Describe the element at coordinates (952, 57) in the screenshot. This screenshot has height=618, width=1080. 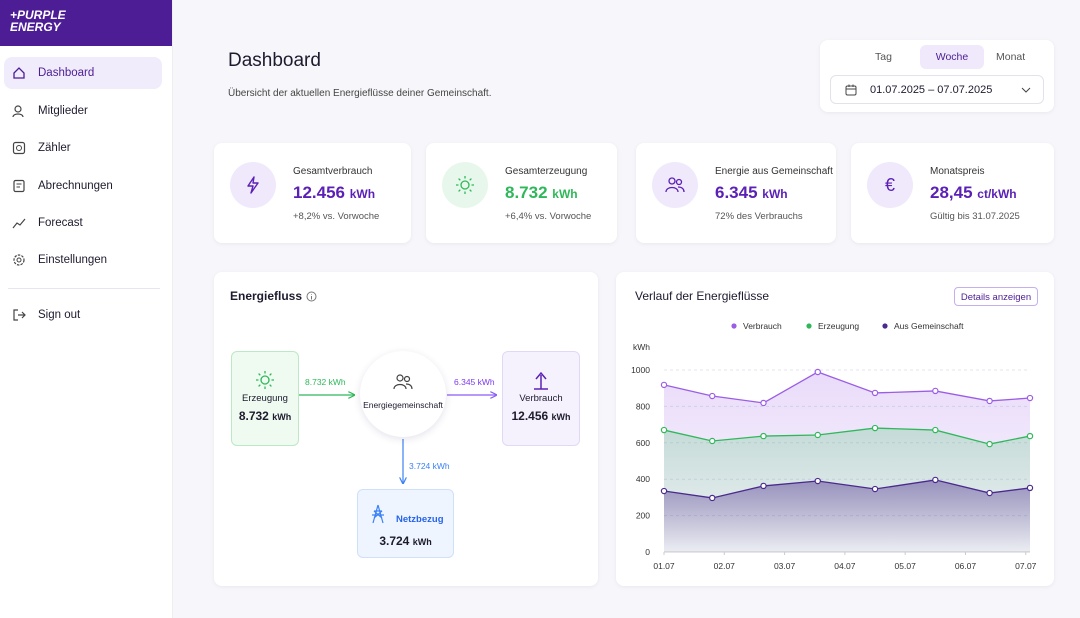
I see `tab-active: Woche` at that location.